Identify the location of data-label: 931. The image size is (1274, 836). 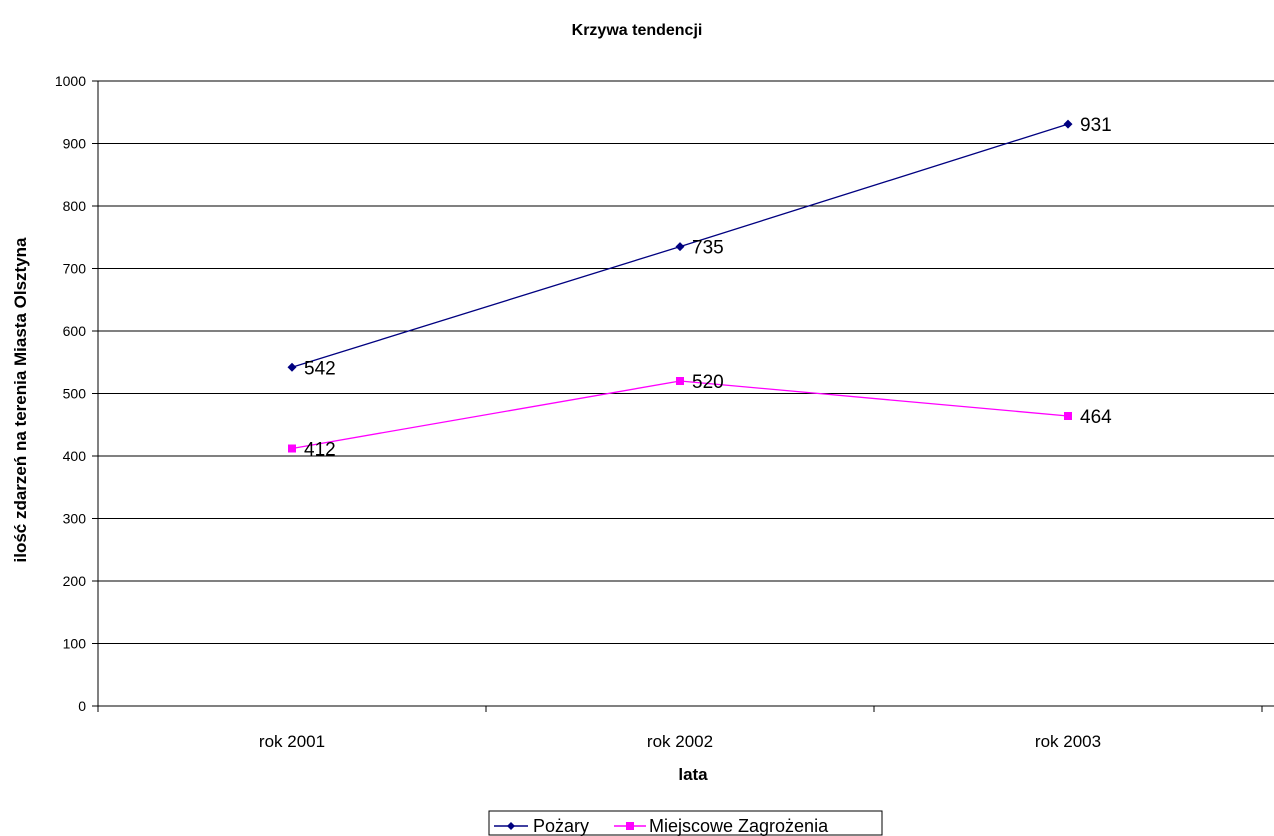
(1096, 125).